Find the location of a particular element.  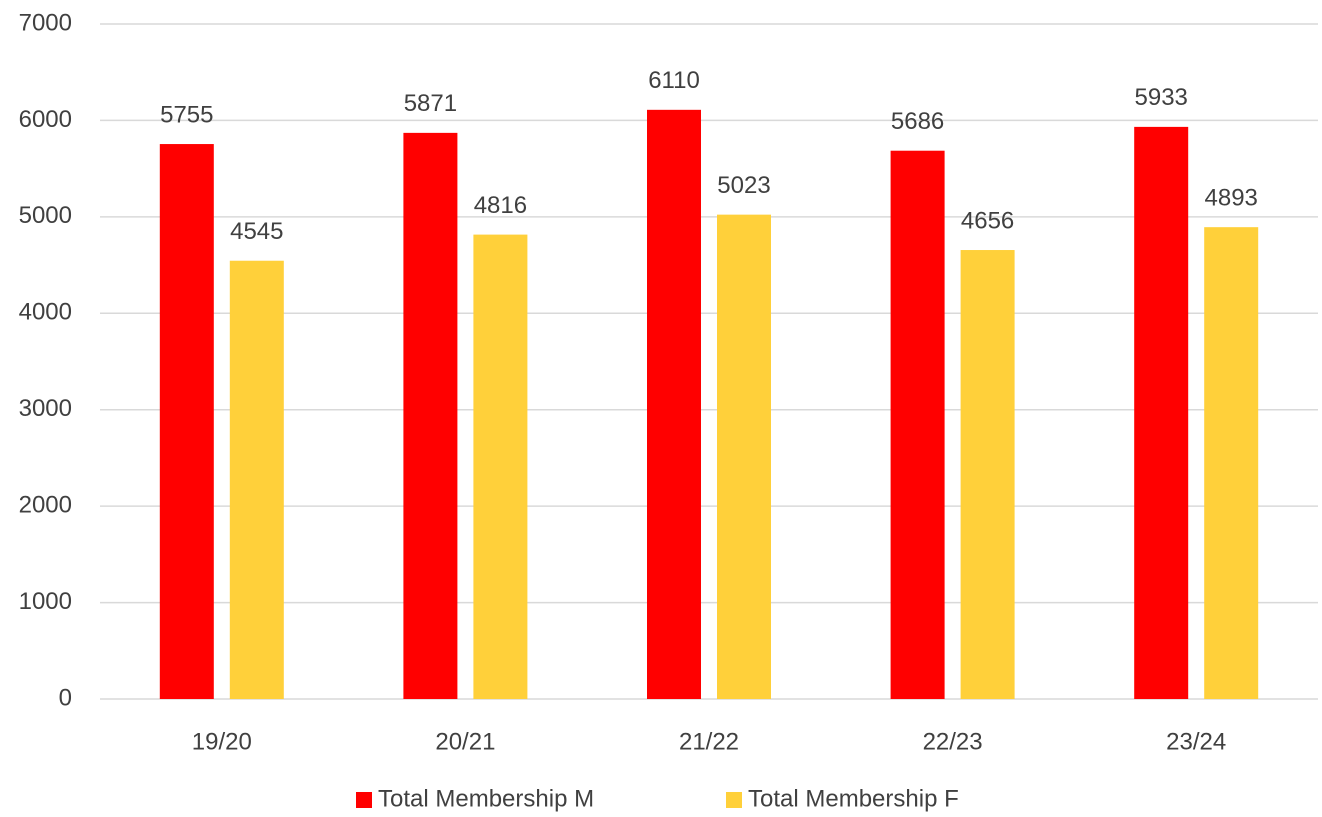

data-label: 5023 is located at coordinates (743, 185).